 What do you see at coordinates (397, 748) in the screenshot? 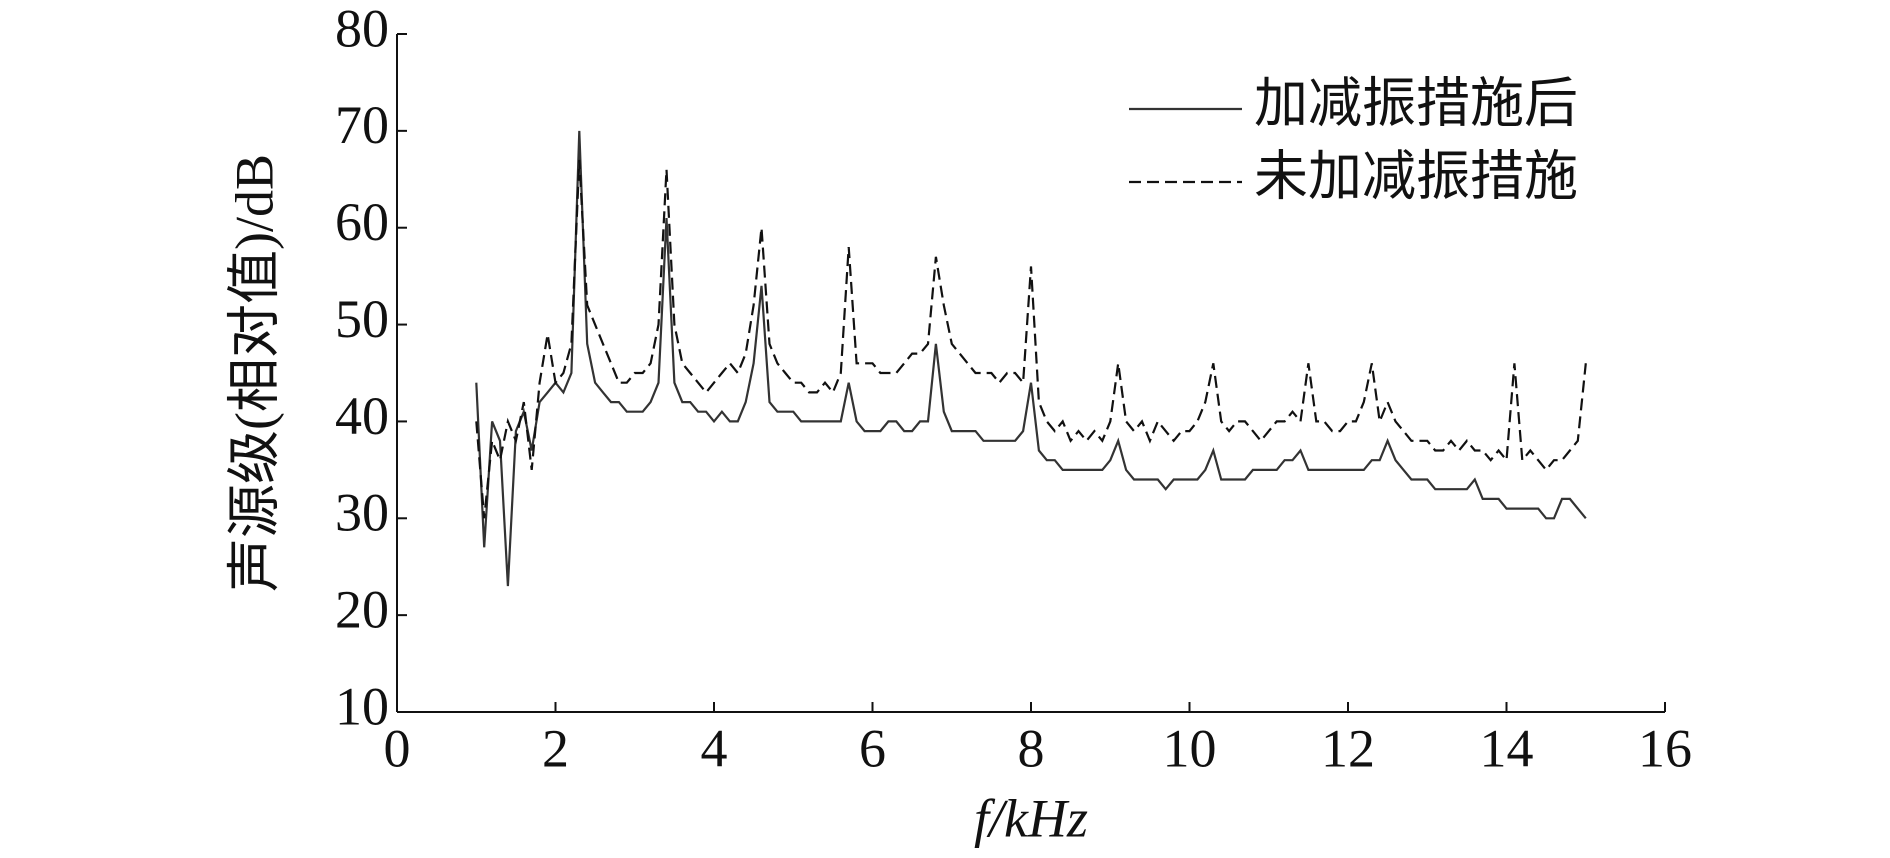
I see `x-tick-label: 0` at bounding box center [397, 748].